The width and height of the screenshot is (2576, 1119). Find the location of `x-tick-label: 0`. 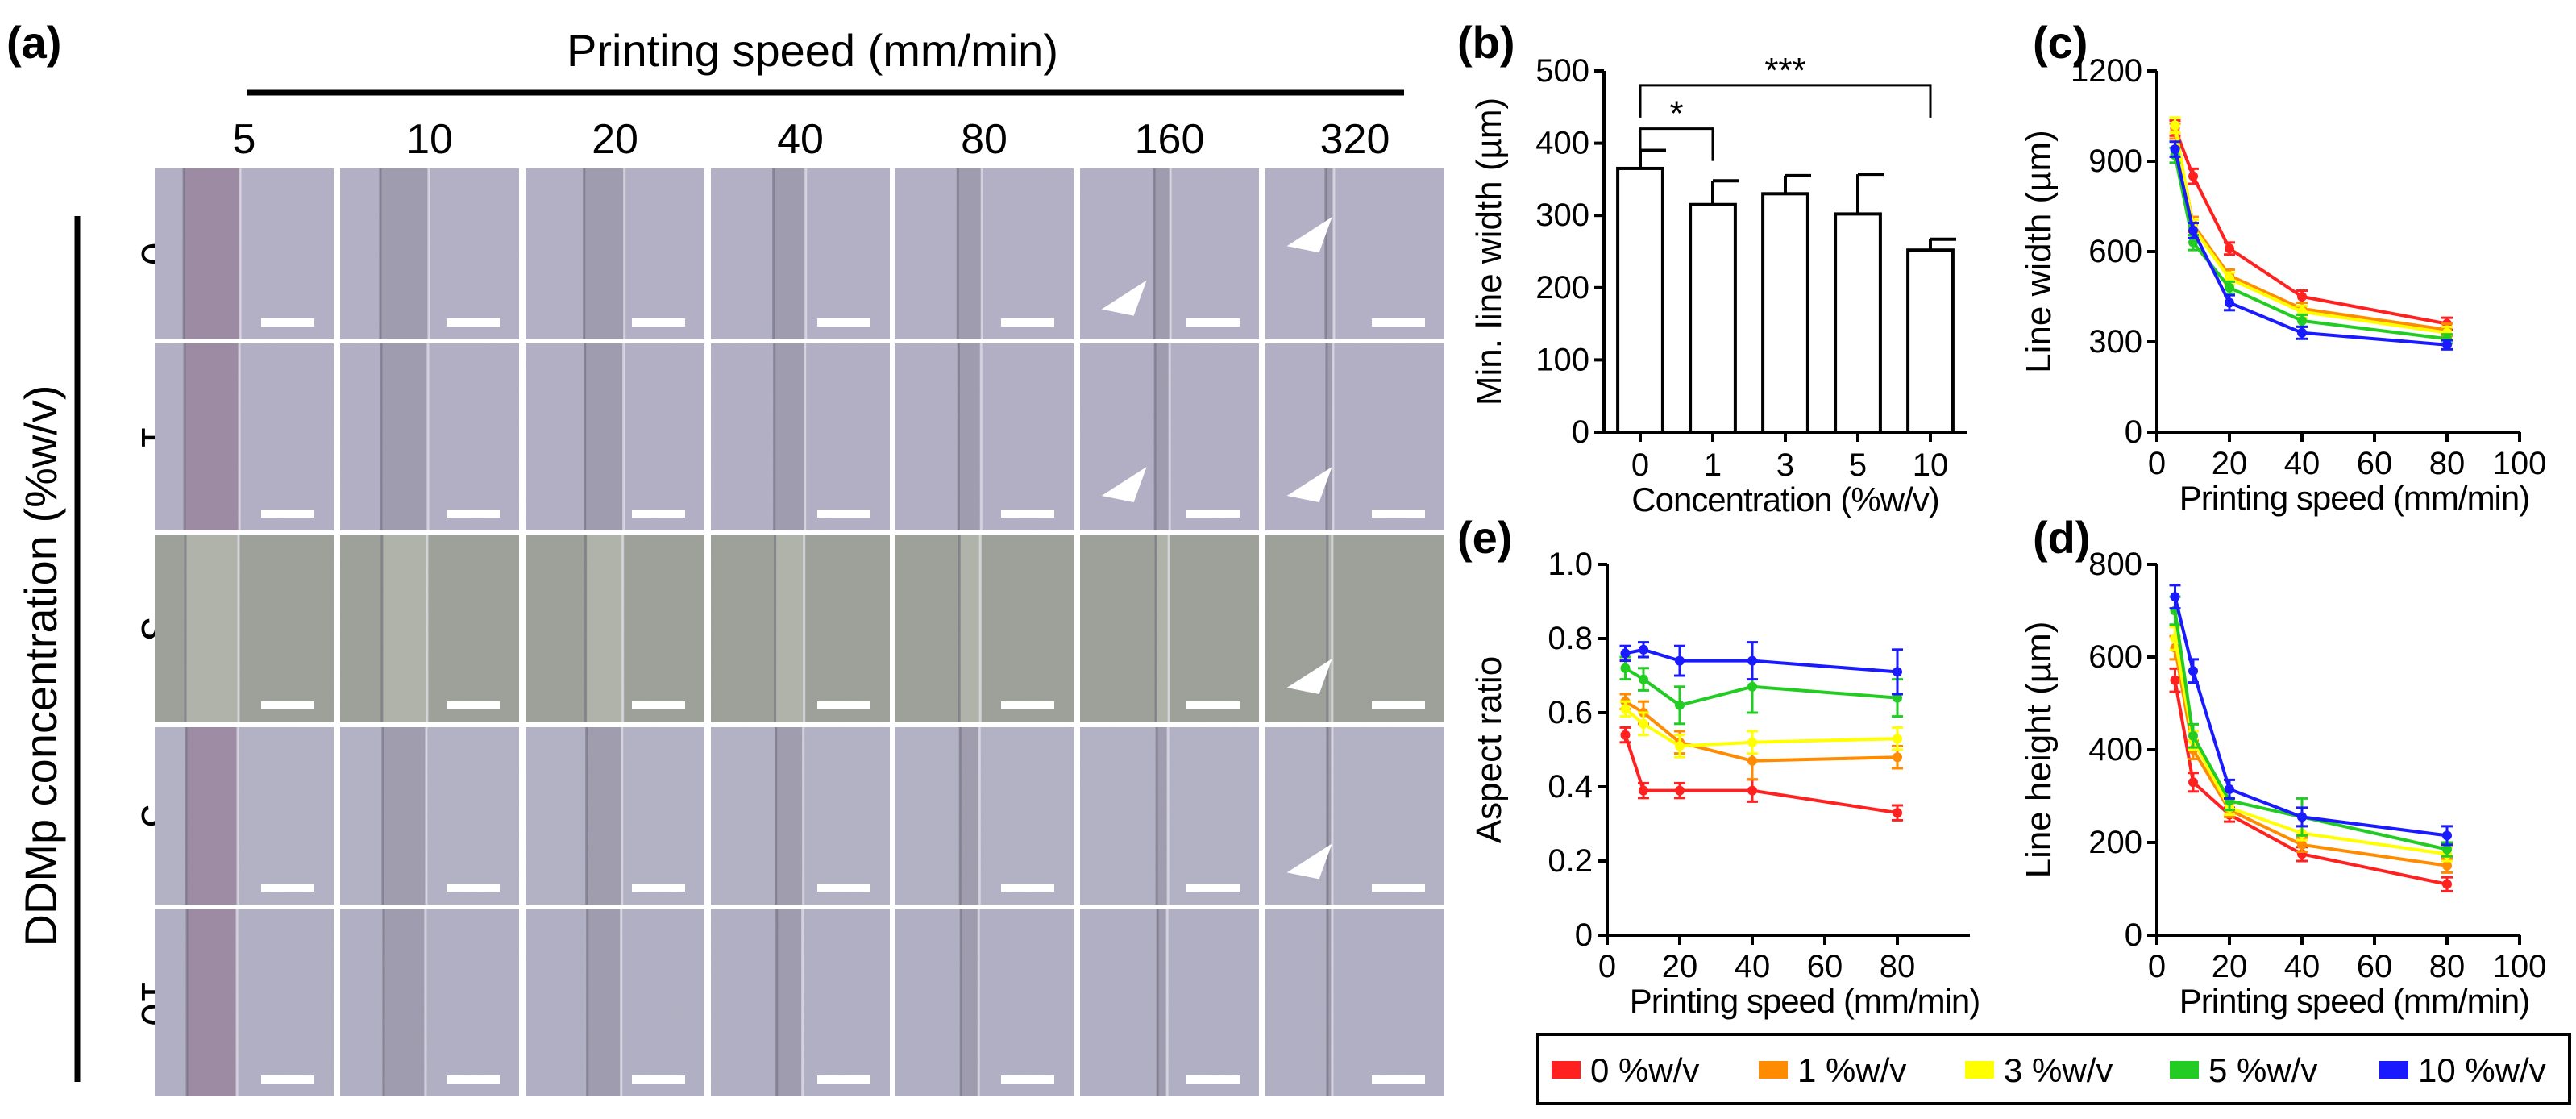

x-tick-label: 0 is located at coordinates (1607, 966).